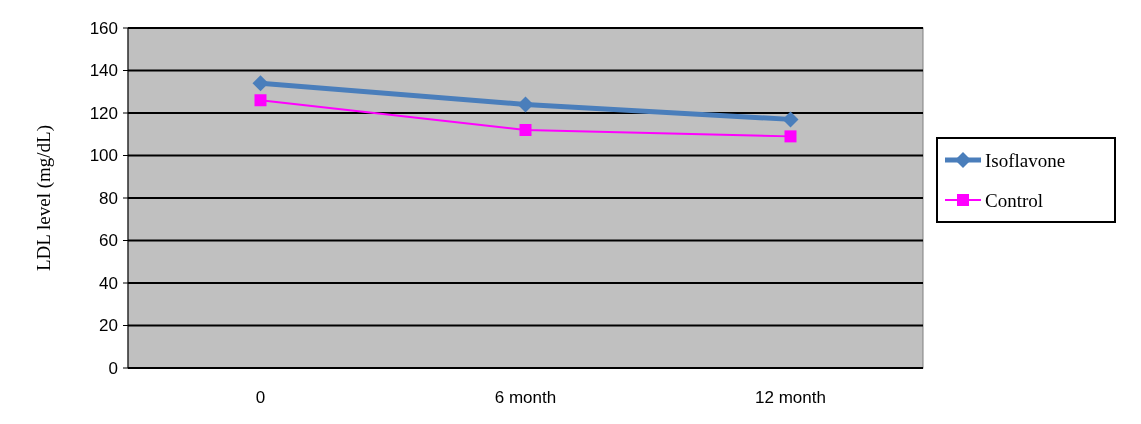  What do you see at coordinates (108, 198) in the screenshot?
I see `y-tick-label: 80` at bounding box center [108, 198].